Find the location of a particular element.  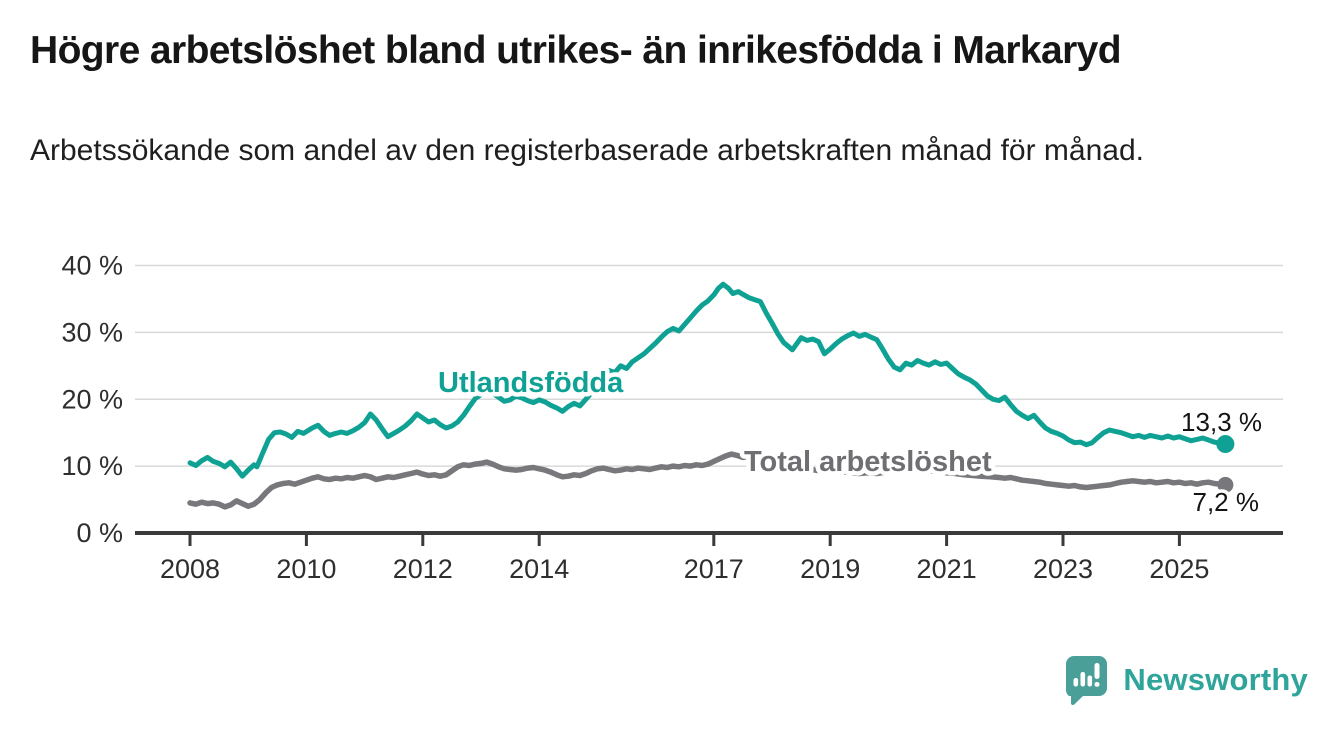

end-dot-utlandsfodda is located at coordinates (1225, 444).